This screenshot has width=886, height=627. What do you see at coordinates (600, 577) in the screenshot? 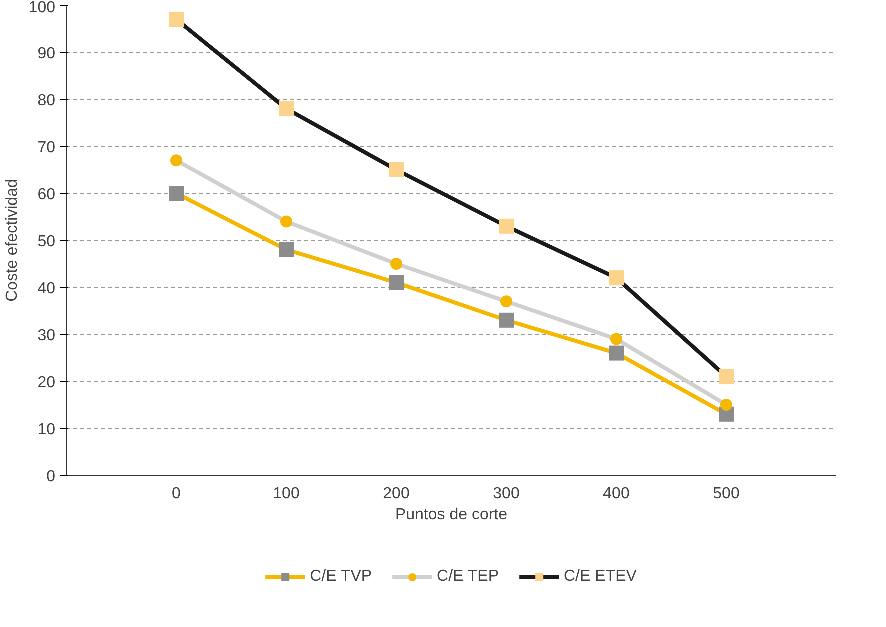
I see `legend-label: C/E ETEV` at bounding box center [600, 577].